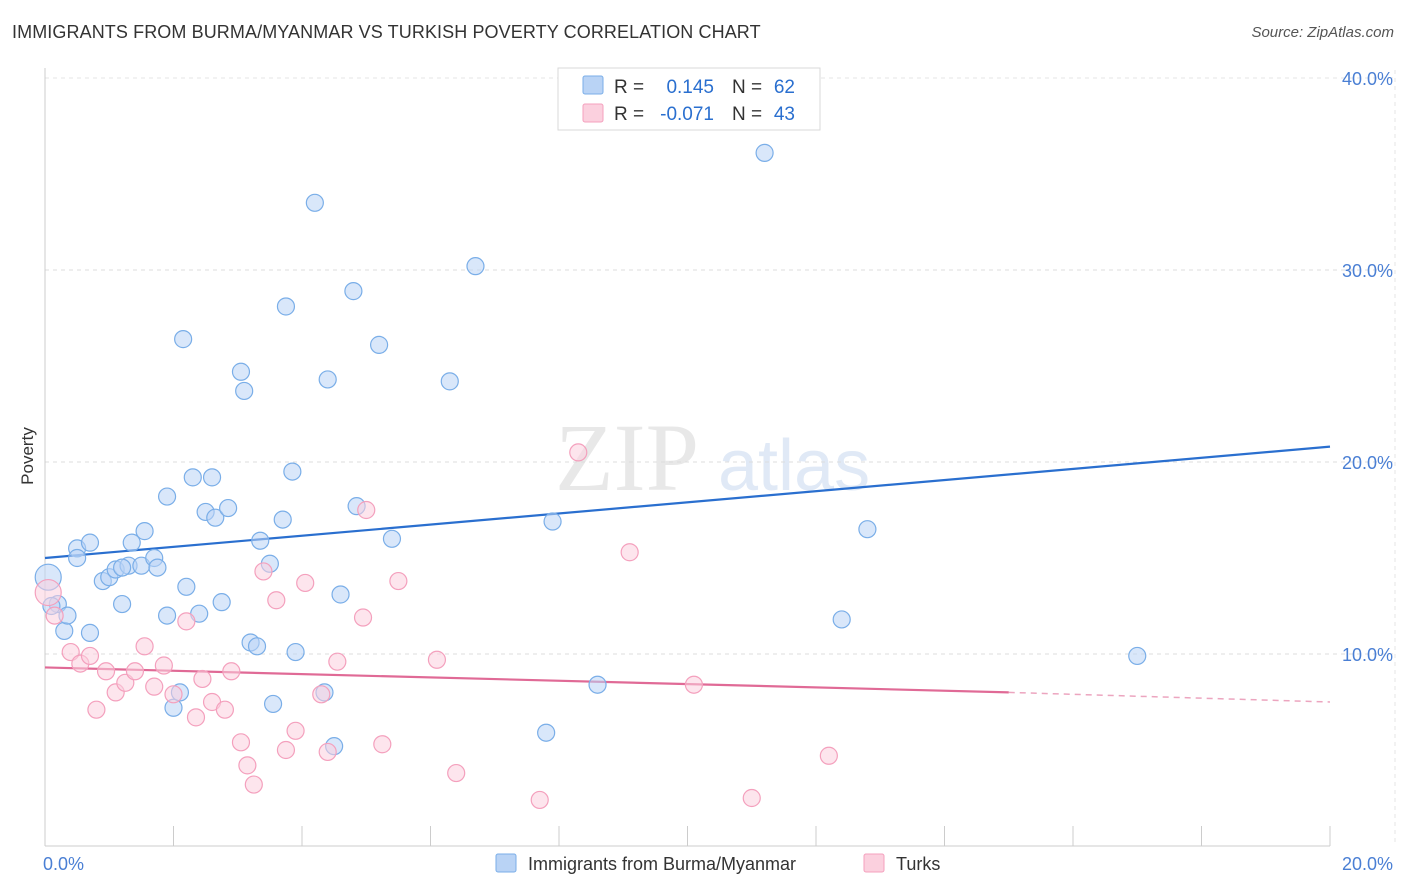 The image size is (1406, 892). What do you see at coordinates (717, 863) in the screenshot?
I see `series-legend: Immigrants from Burma/Myanmar Turks` at bounding box center [717, 863].